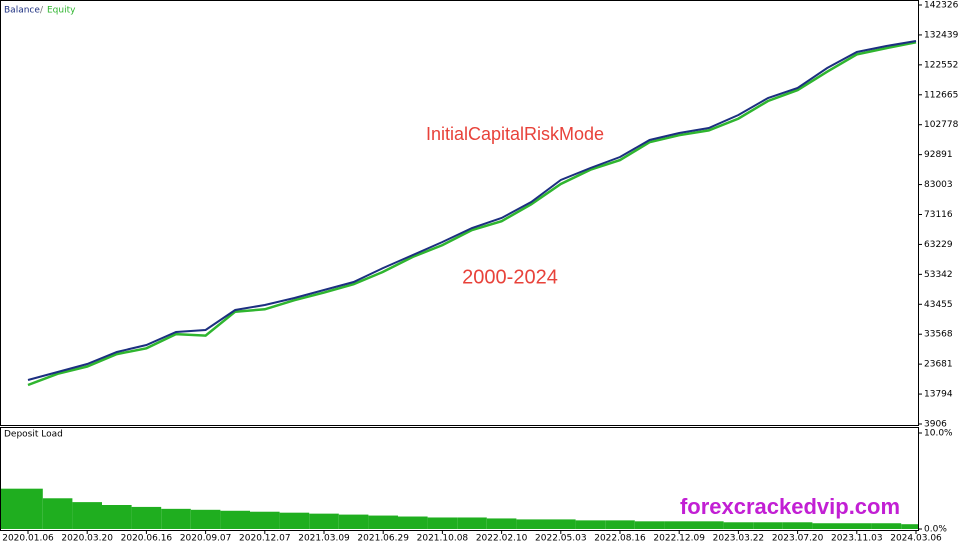 This screenshot has height=543, width=960. Describe the element at coordinates (938, 335) in the screenshot. I see `y-tick-label: 33568` at that location.